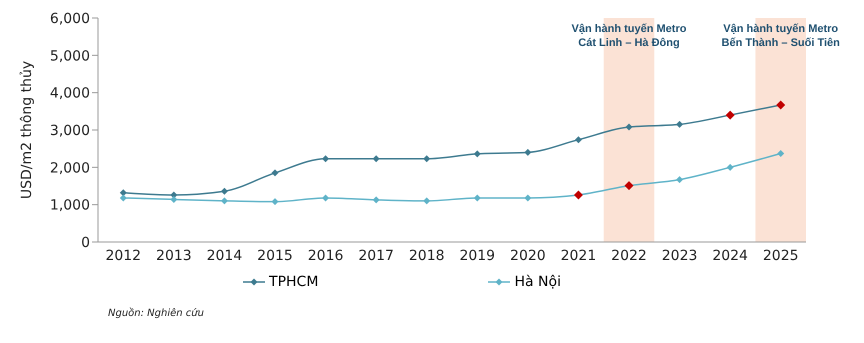 The height and width of the screenshot is (343, 864). Describe the element at coordinates (70, 94) in the screenshot. I see `y-tick-label: 4,000` at that location.